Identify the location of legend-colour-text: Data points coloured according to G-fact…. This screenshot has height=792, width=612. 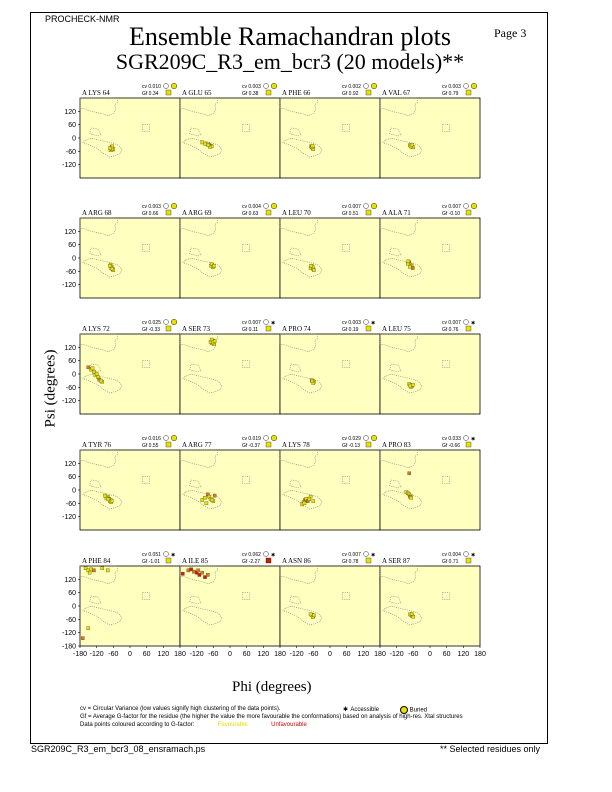
(137, 725).